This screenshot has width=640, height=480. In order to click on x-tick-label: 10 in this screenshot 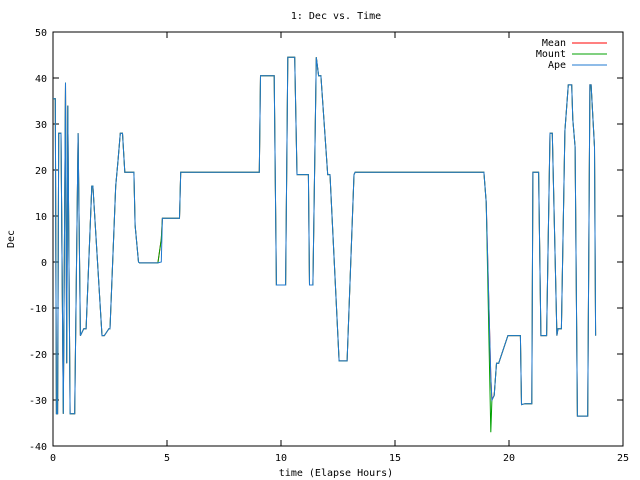, I will do `click(281, 458)`.